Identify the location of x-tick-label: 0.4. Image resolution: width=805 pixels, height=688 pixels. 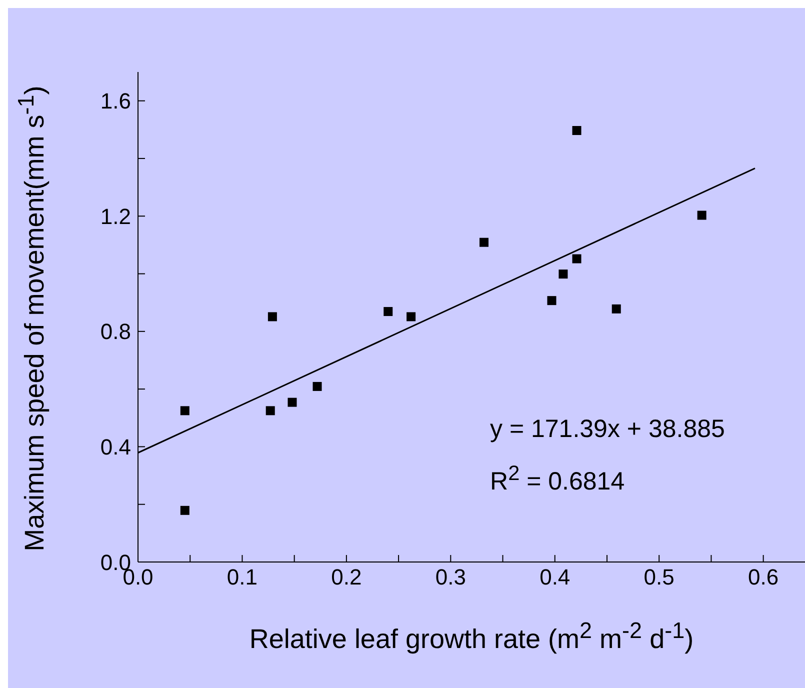
(555, 577).